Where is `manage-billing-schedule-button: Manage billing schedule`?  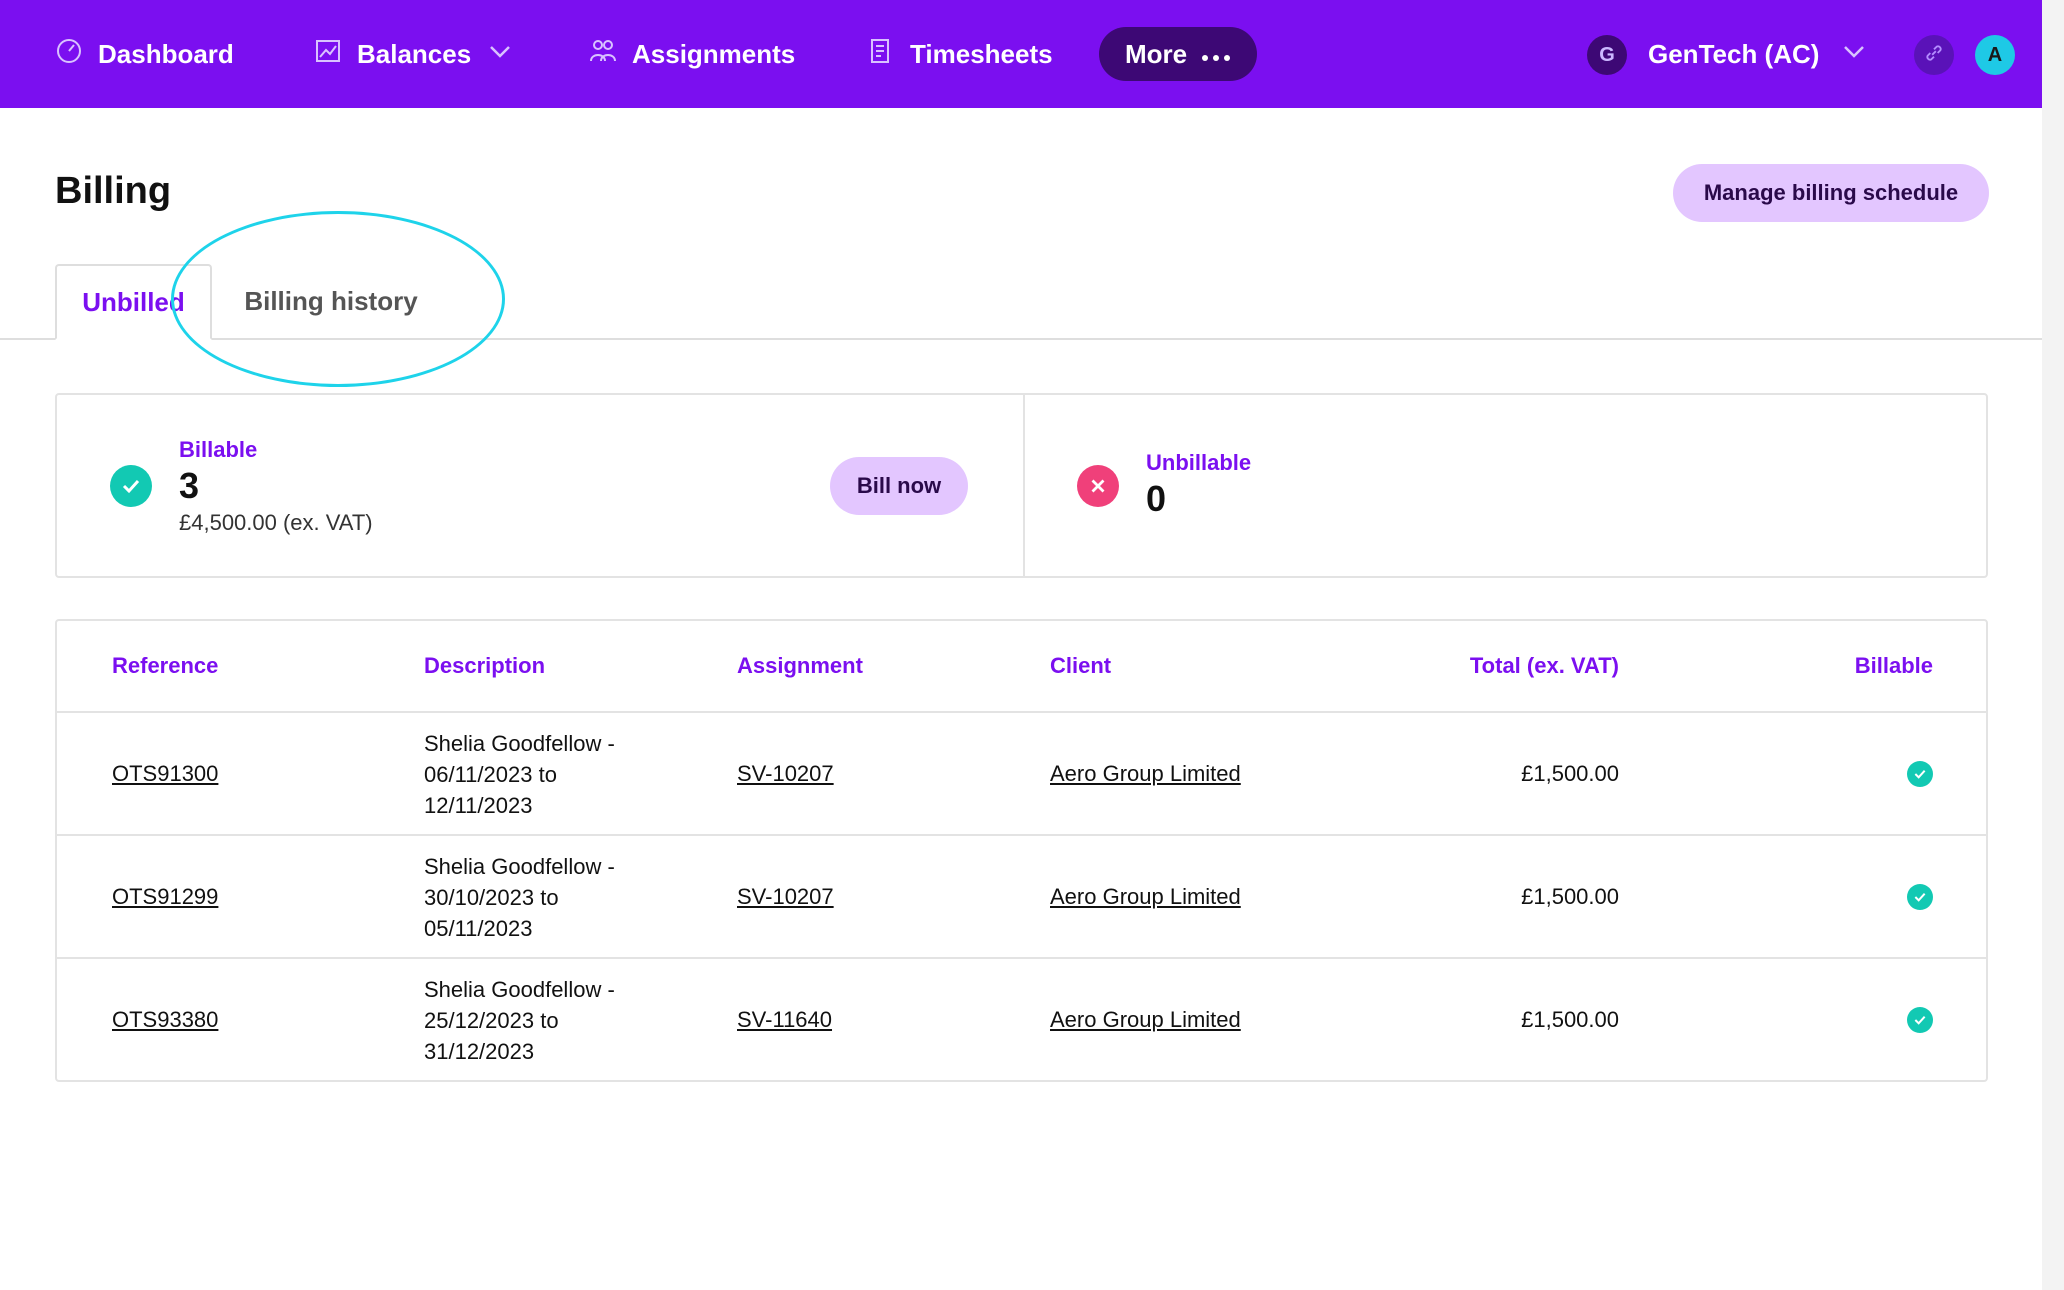 manage-billing-schedule-button: Manage billing schedule is located at coordinates (1831, 193).